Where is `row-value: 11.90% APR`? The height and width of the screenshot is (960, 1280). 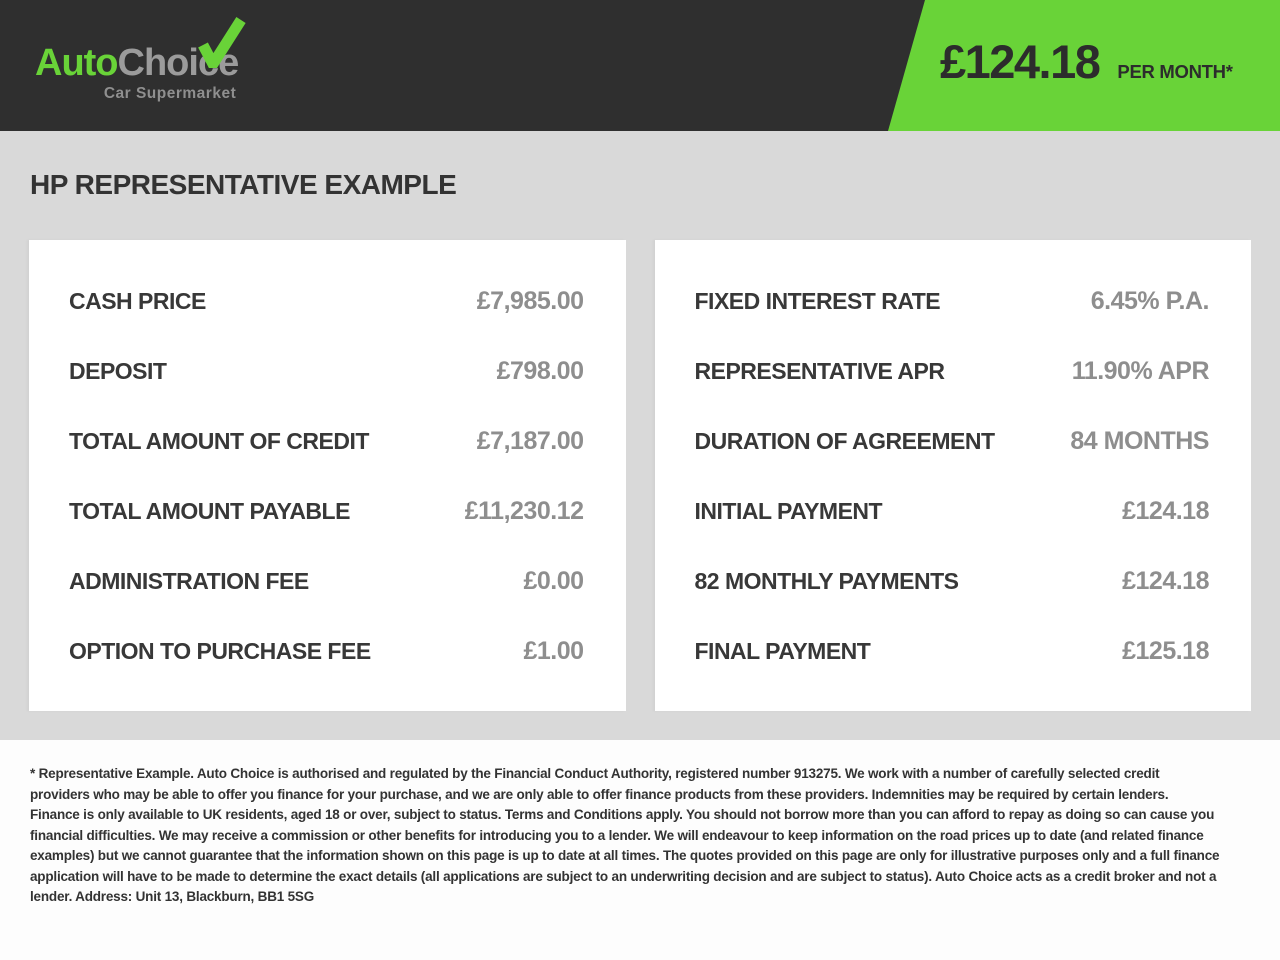 row-value: 11.90% APR is located at coordinates (1140, 370).